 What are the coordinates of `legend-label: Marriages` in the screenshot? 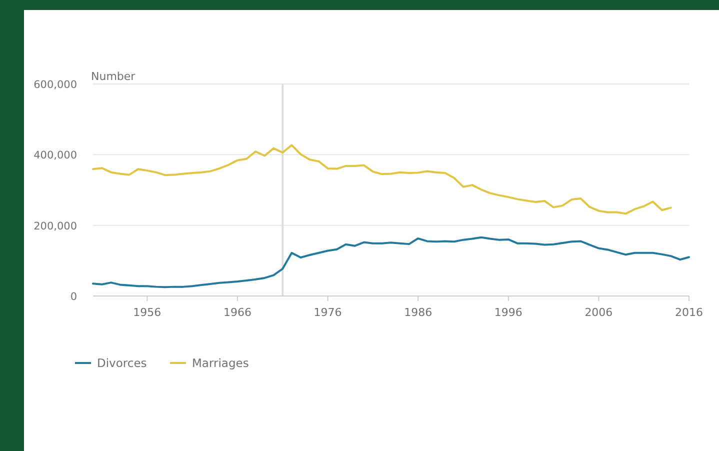 It's located at (220, 363).